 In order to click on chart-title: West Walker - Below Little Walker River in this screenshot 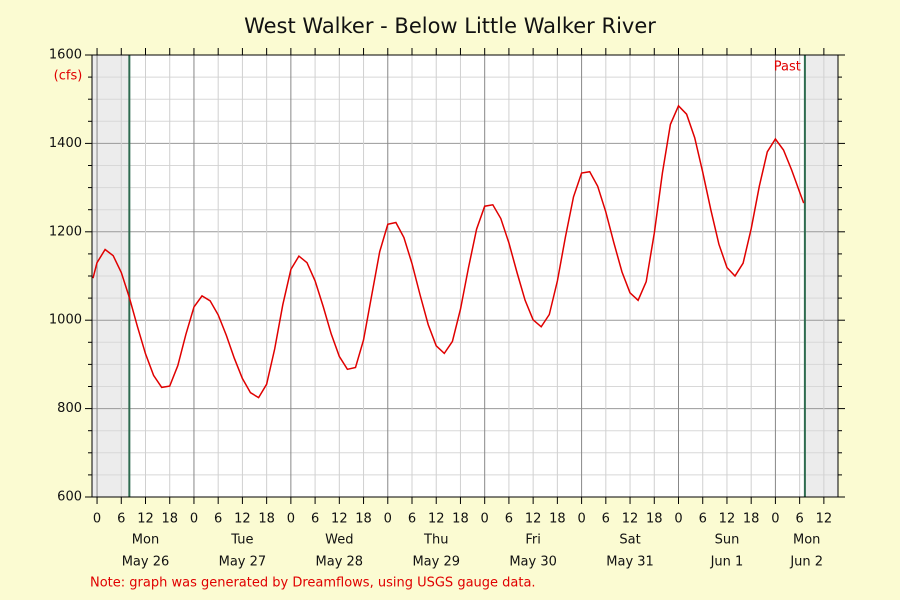, I will do `click(450, 26)`.